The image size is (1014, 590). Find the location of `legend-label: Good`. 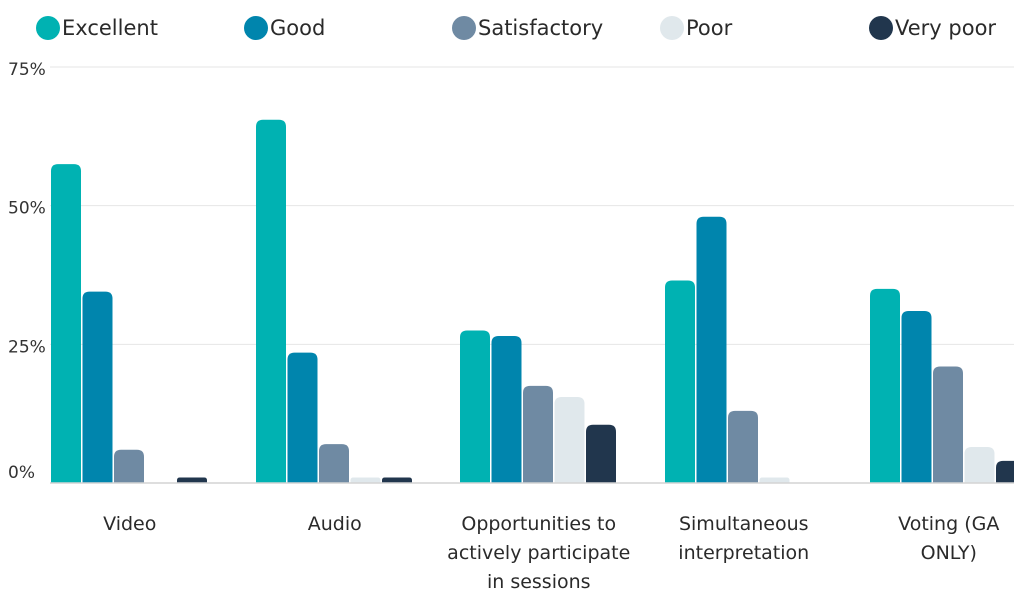

legend-label: Good is located at coordinates (298, 28).